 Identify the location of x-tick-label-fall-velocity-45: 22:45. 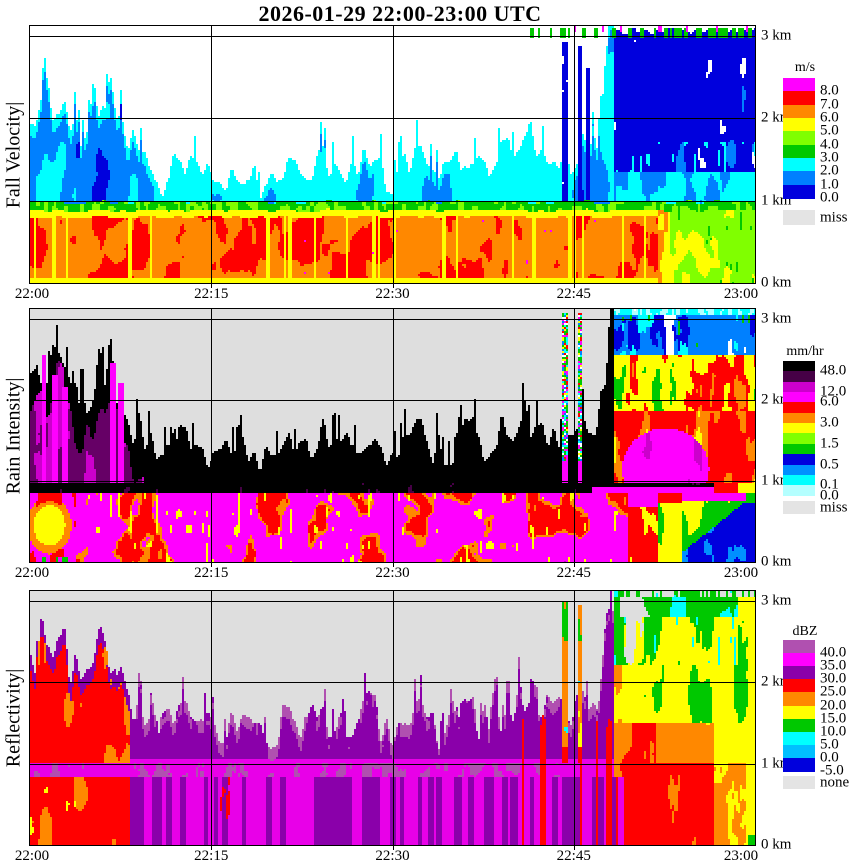
(573, 294).